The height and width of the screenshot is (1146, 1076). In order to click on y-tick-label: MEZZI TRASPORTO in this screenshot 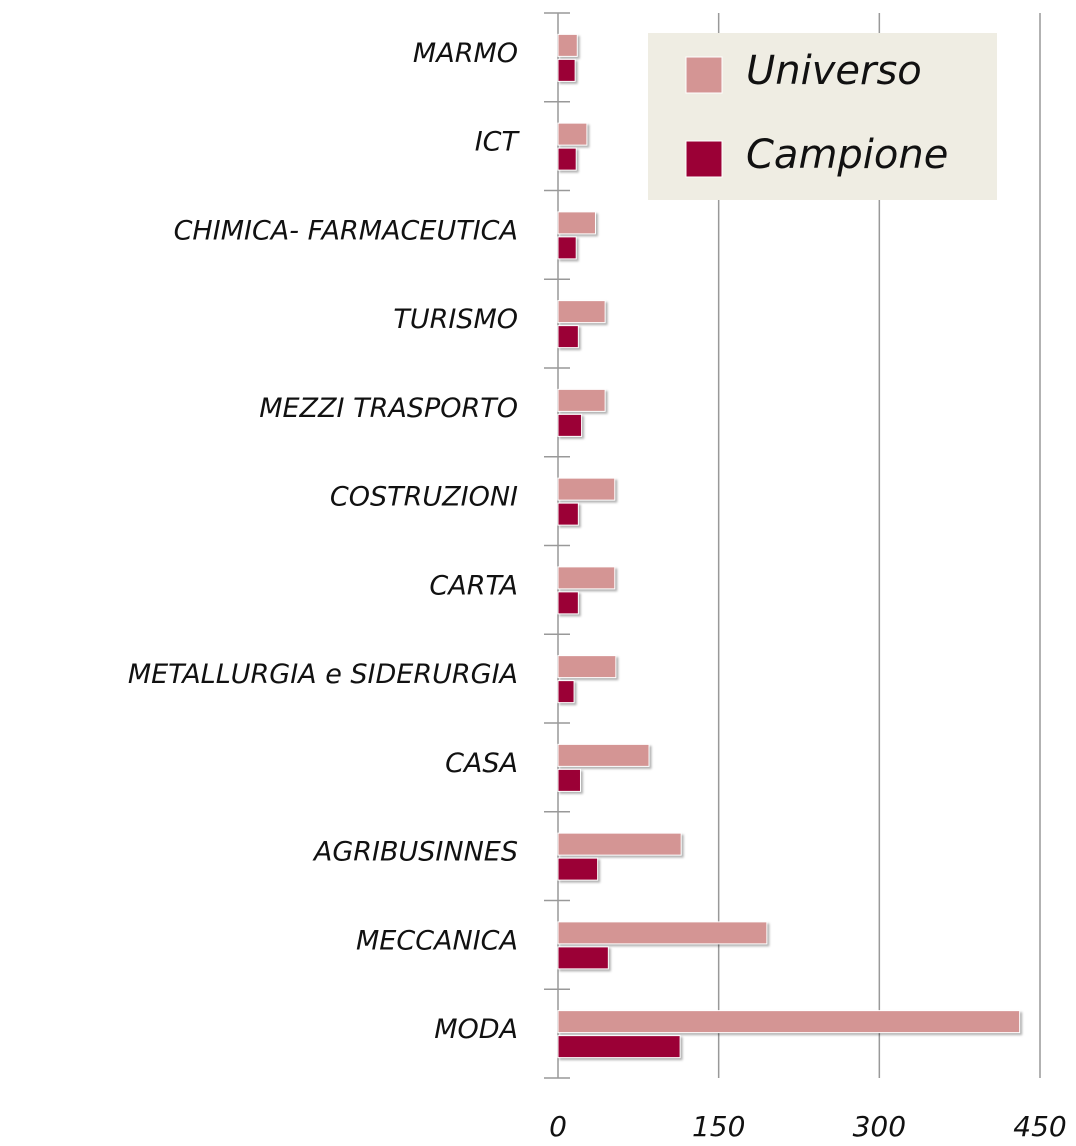, I will do `click(388, 408)`.